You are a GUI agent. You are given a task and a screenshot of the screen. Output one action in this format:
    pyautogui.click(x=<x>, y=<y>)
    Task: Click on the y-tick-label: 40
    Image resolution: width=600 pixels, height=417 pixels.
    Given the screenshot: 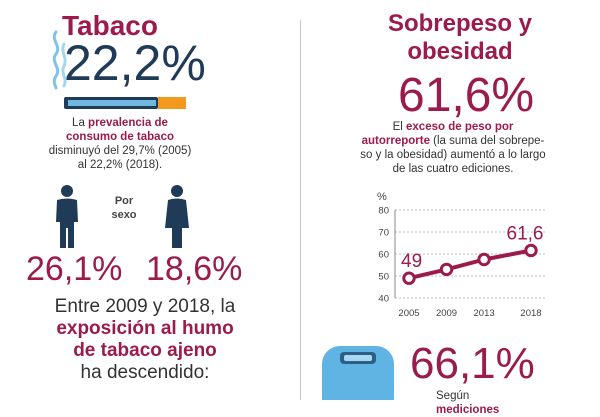 What is the action you would take?
    pyautogui.click(x=383, y=299)
    